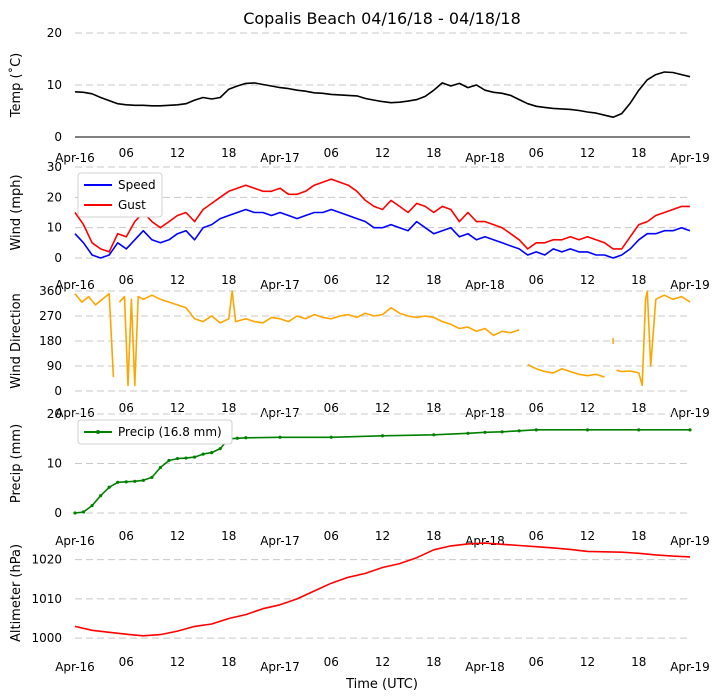 This screenshot has width=721, height=700. Describe the element at coordinates (75, 667) in the screenshot. I see `x-tick-label-alt: Apr-16` at that location.